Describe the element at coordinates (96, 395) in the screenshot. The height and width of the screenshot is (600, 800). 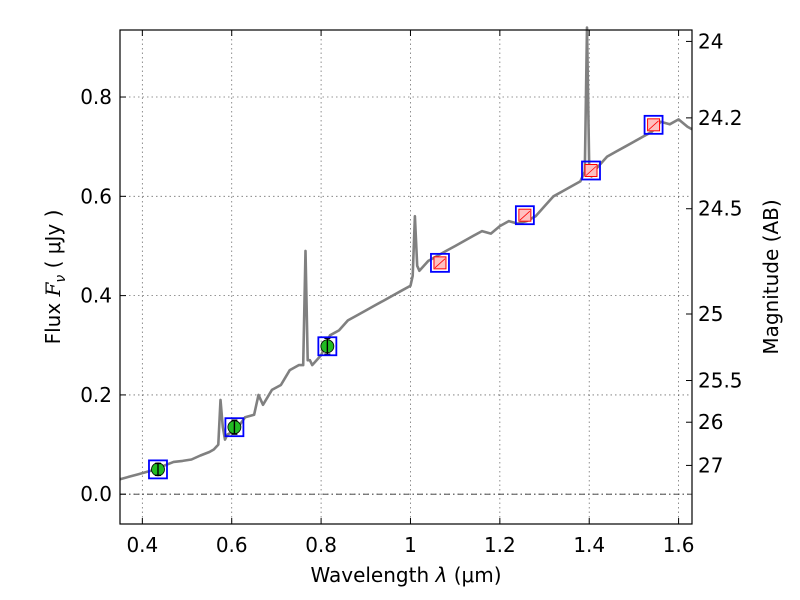
I see `y-tick-label: 0.2` at that location.